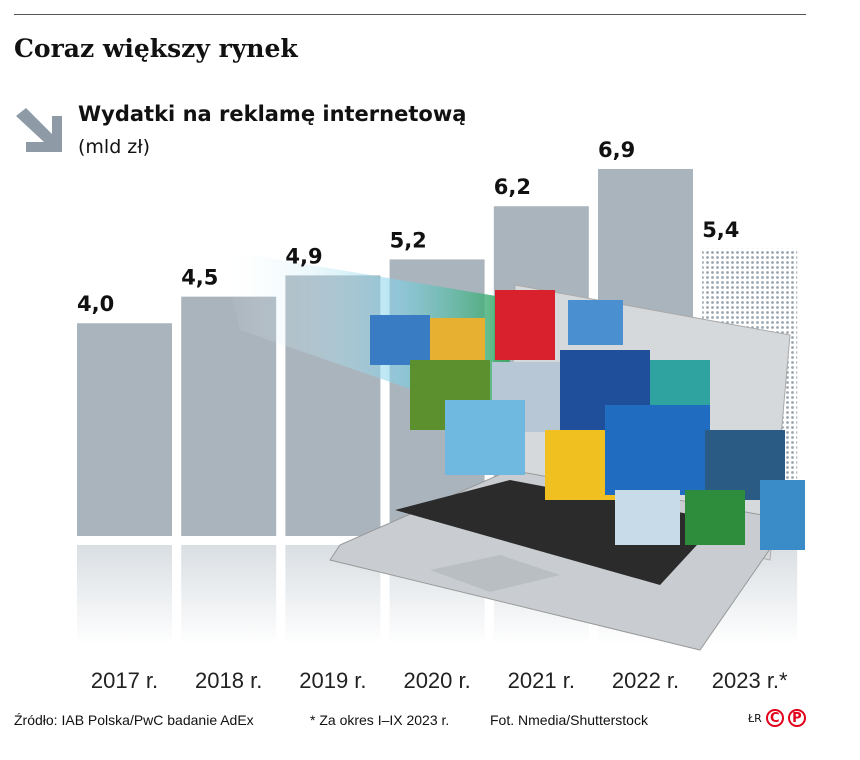 Image resolution: width=860 pixels, height=760 pixels. What do you see at coordinates (569, 720) in the screenshot?
I see `photo-credit: Fot. Nmedia/Shutterstock` at bounding box center [569, 720].